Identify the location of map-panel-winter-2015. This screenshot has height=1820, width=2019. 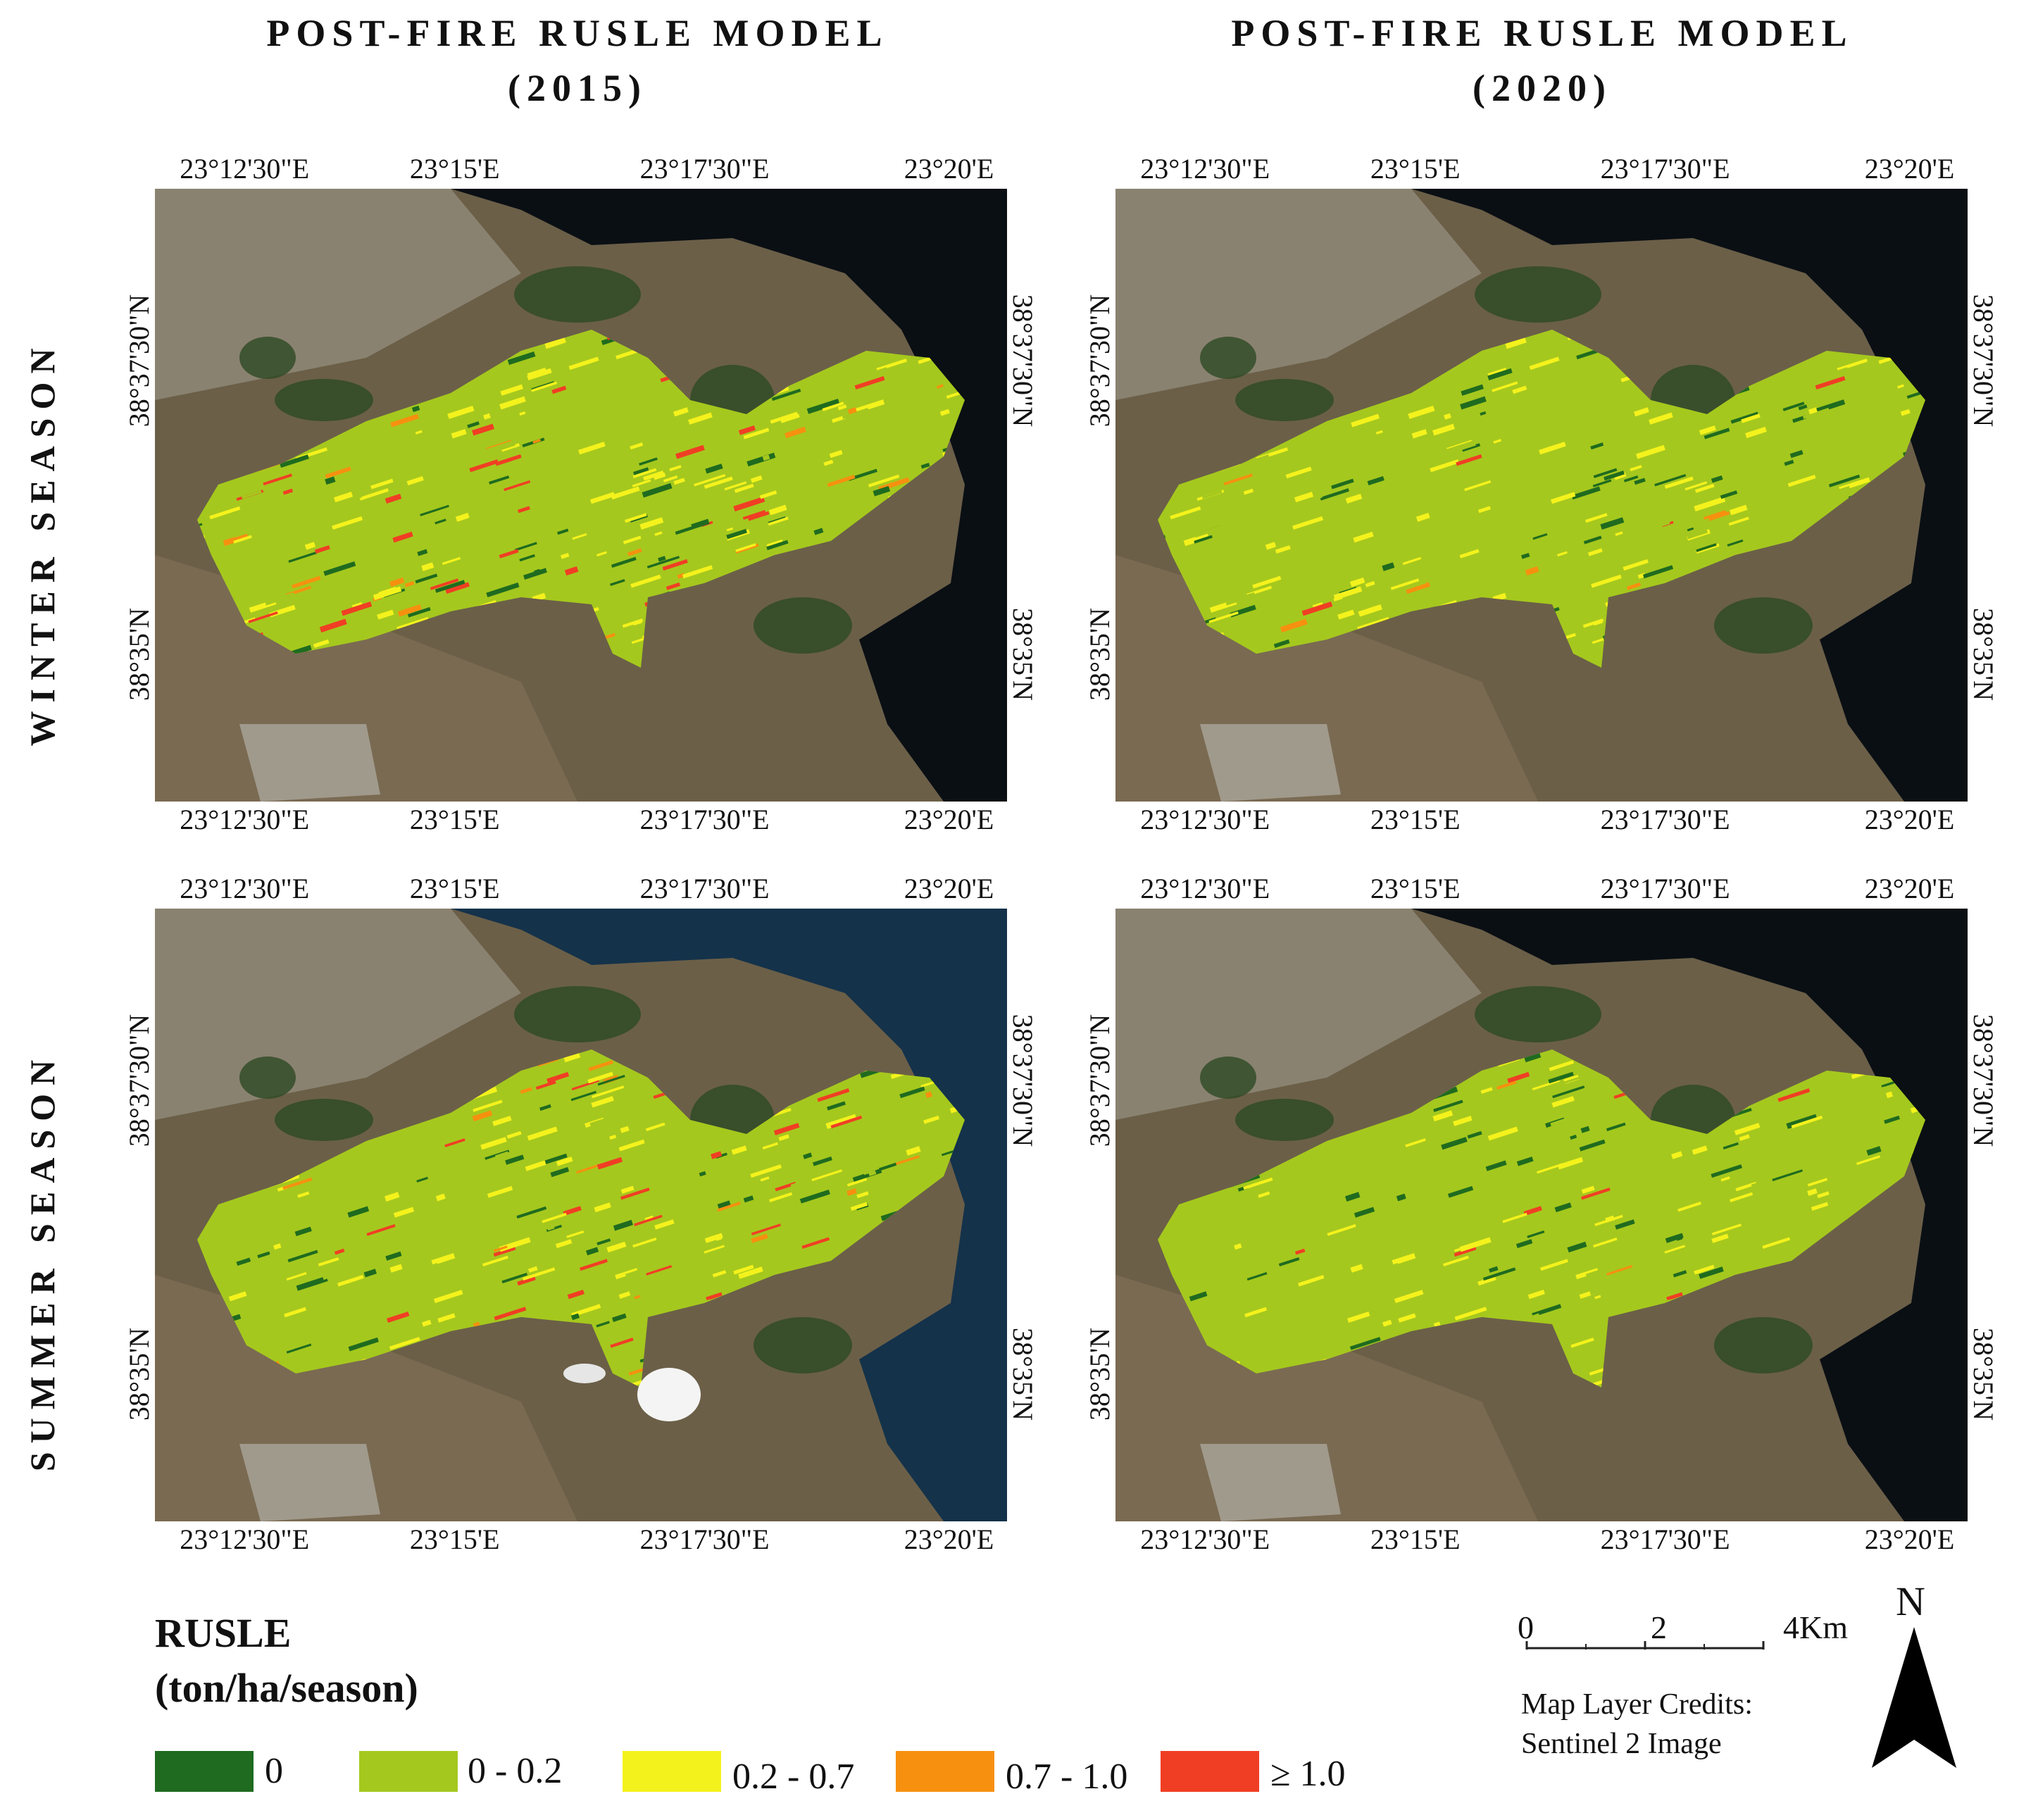
(581, 495).